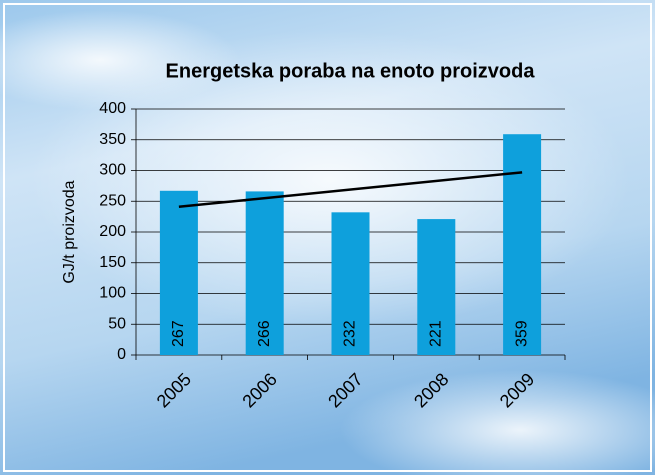 This screenshot has width=655, height=475. Describe the element at coordinates (112, 170) in the screenshot. I see `y-tick-label: 300` at that location.